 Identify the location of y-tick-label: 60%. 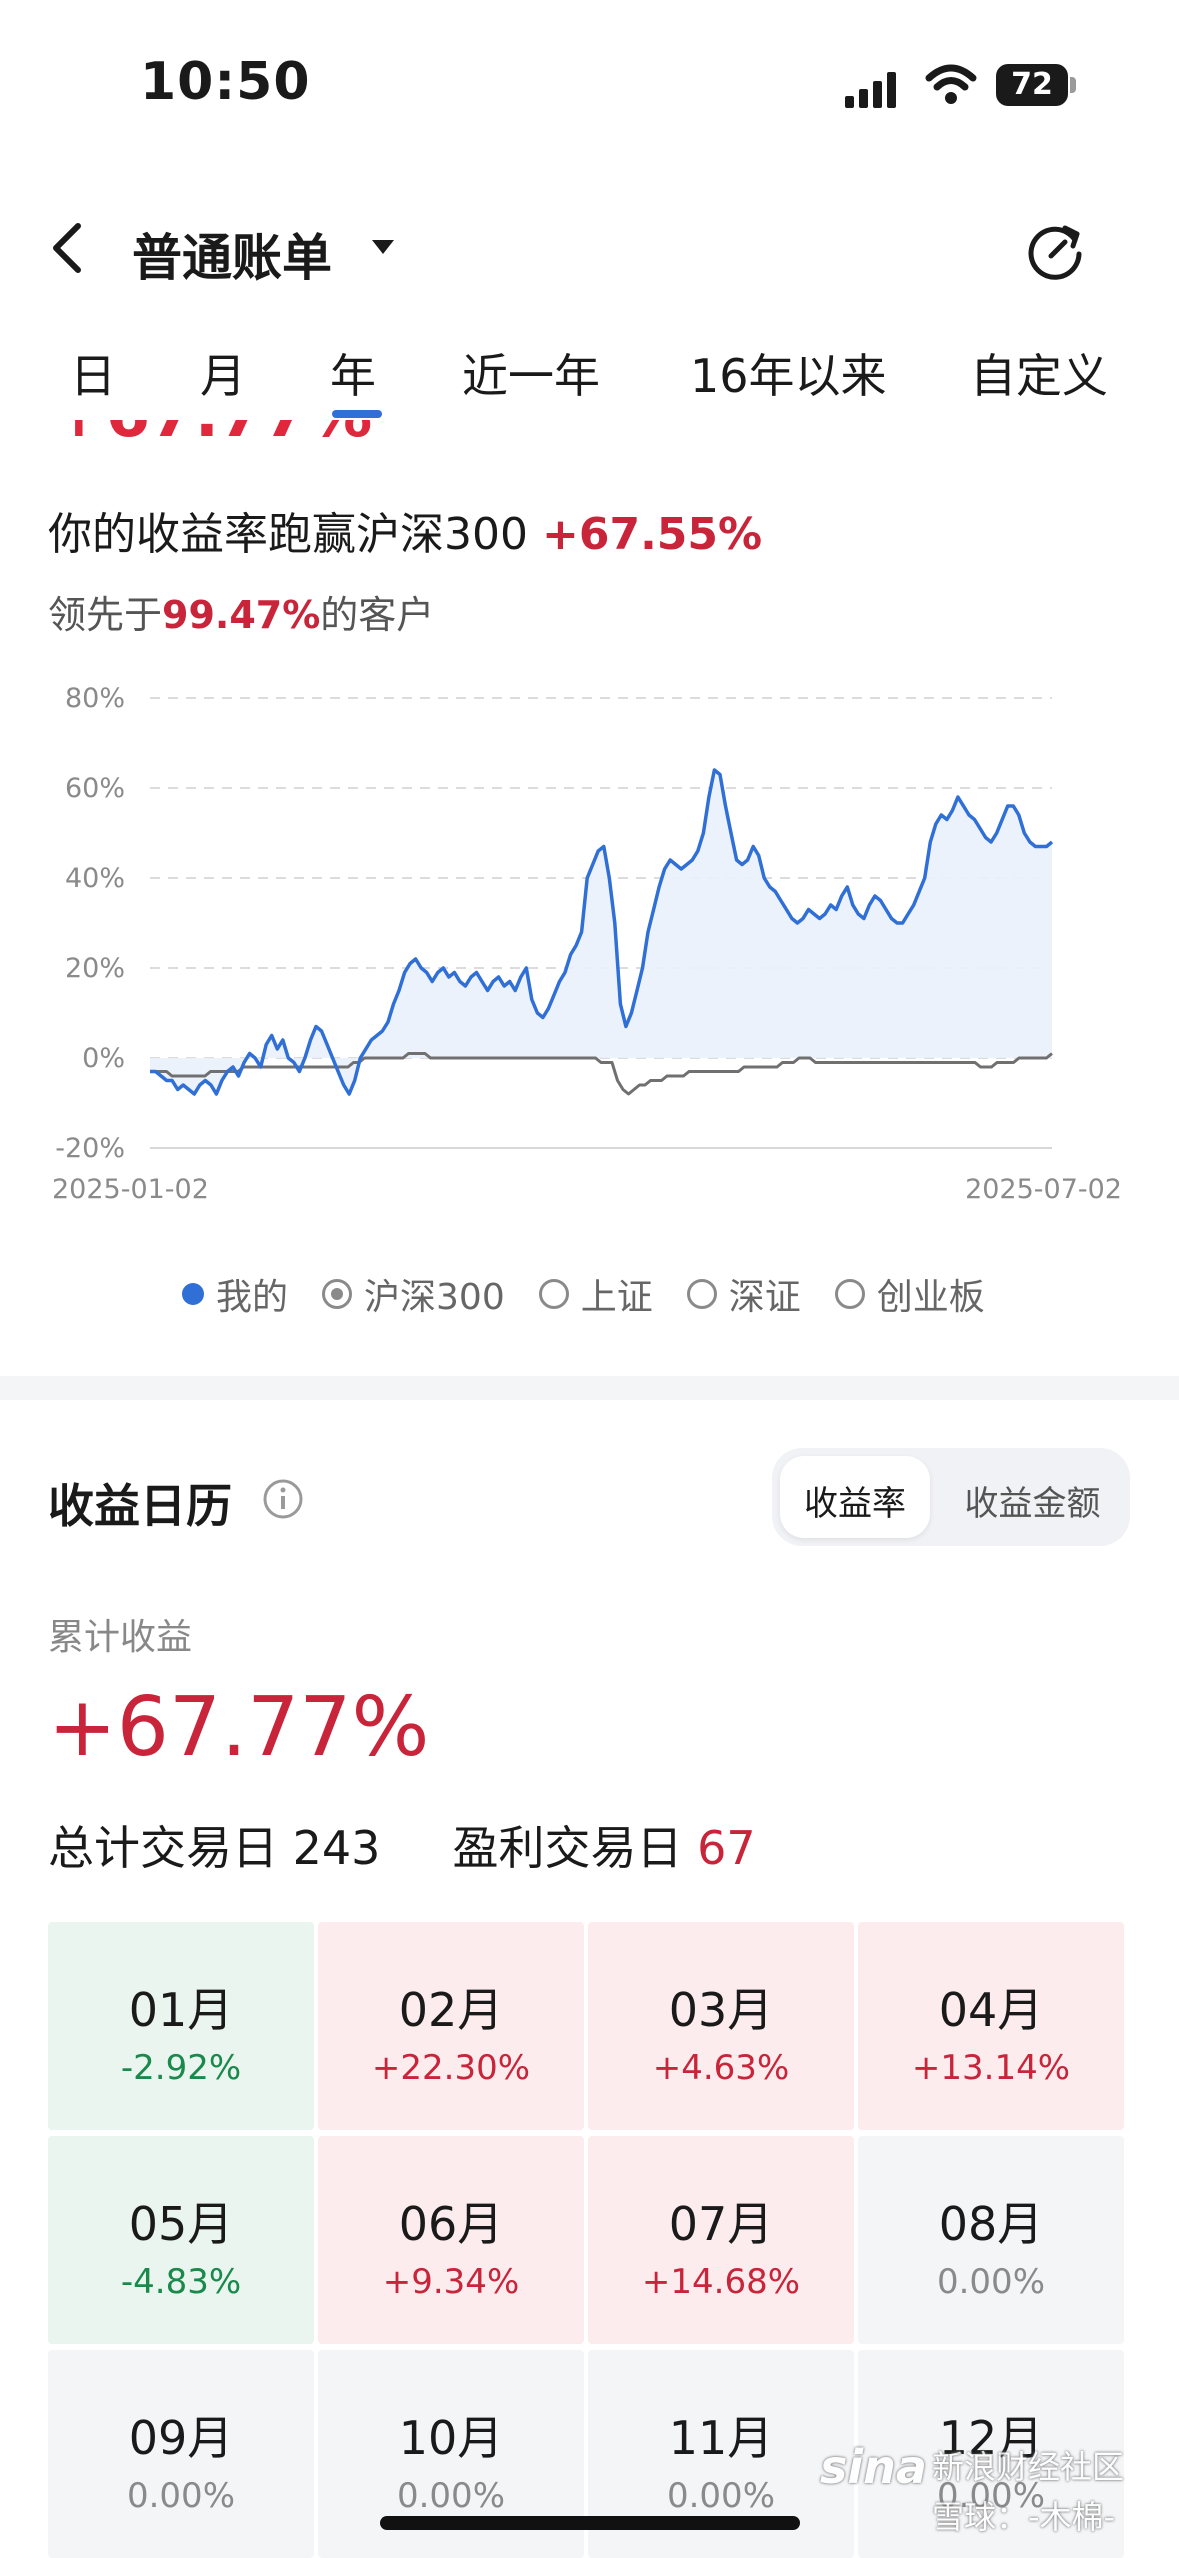
(95, 788).